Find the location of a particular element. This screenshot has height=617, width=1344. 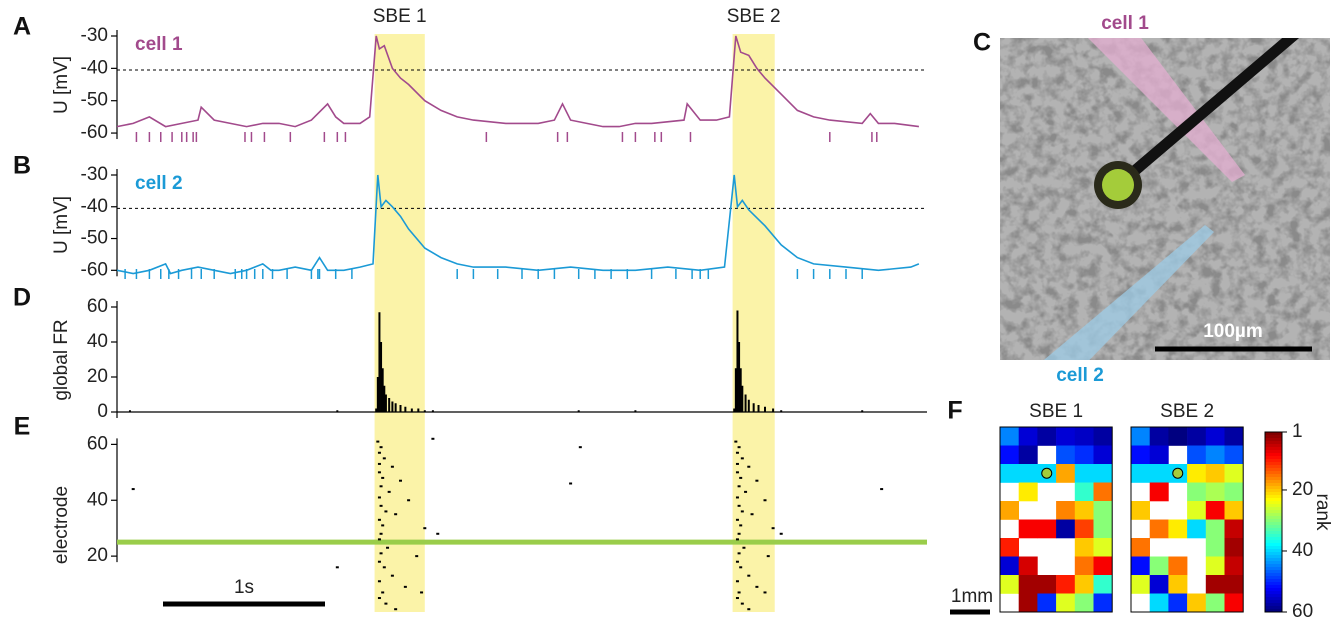

y-axis-label: U [mV] is located at coordinates (61, 225).